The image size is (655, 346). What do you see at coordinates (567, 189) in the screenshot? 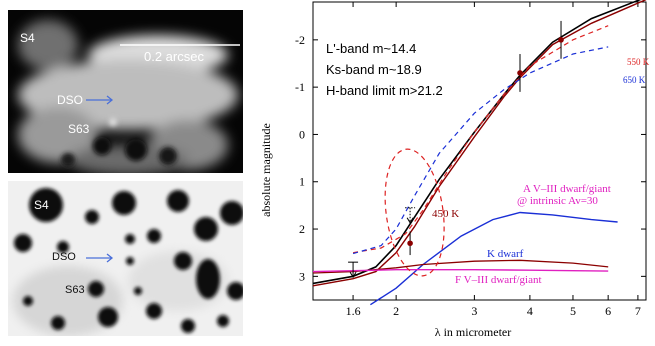
I see `annotation-a-dwarf: A V–III dwarf/giant` at bounding box center [567, 189].